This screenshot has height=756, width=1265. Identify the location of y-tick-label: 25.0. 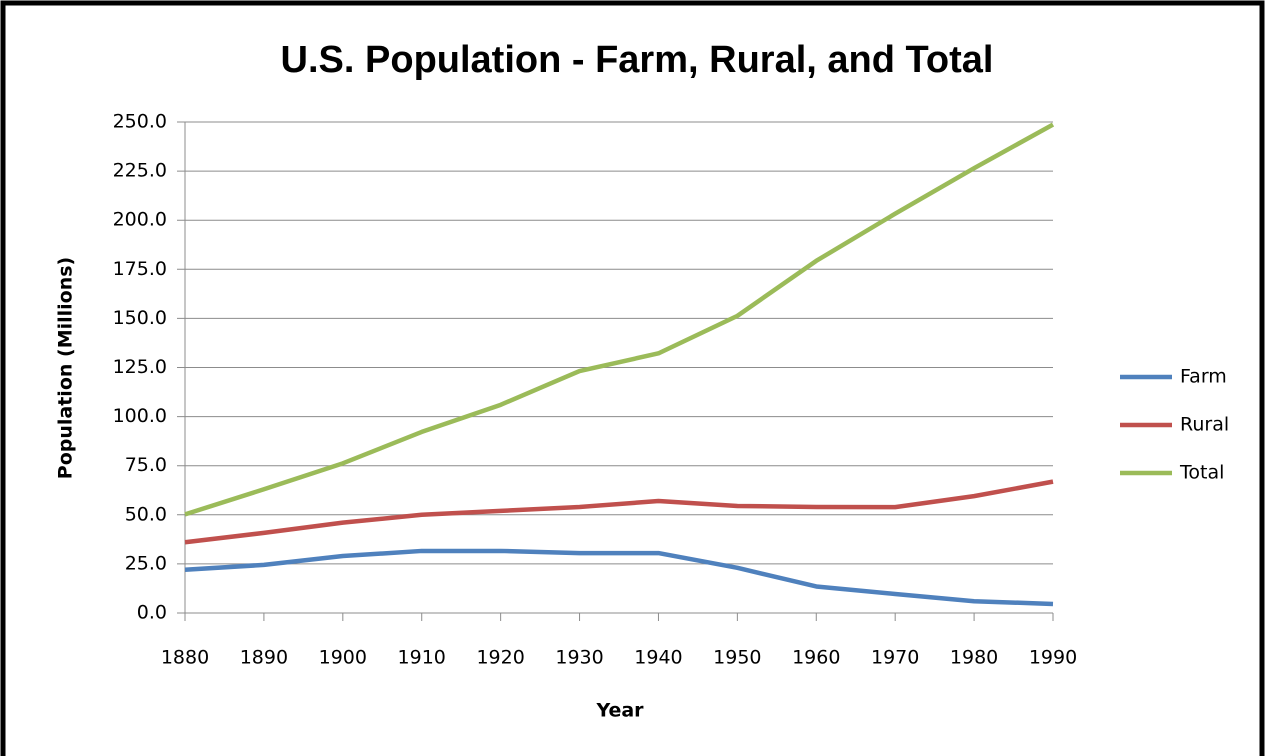
(146, 563).